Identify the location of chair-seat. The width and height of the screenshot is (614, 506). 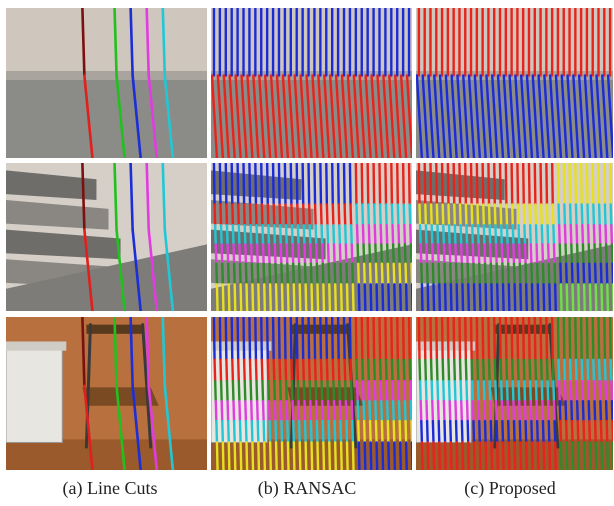
(120, 396).